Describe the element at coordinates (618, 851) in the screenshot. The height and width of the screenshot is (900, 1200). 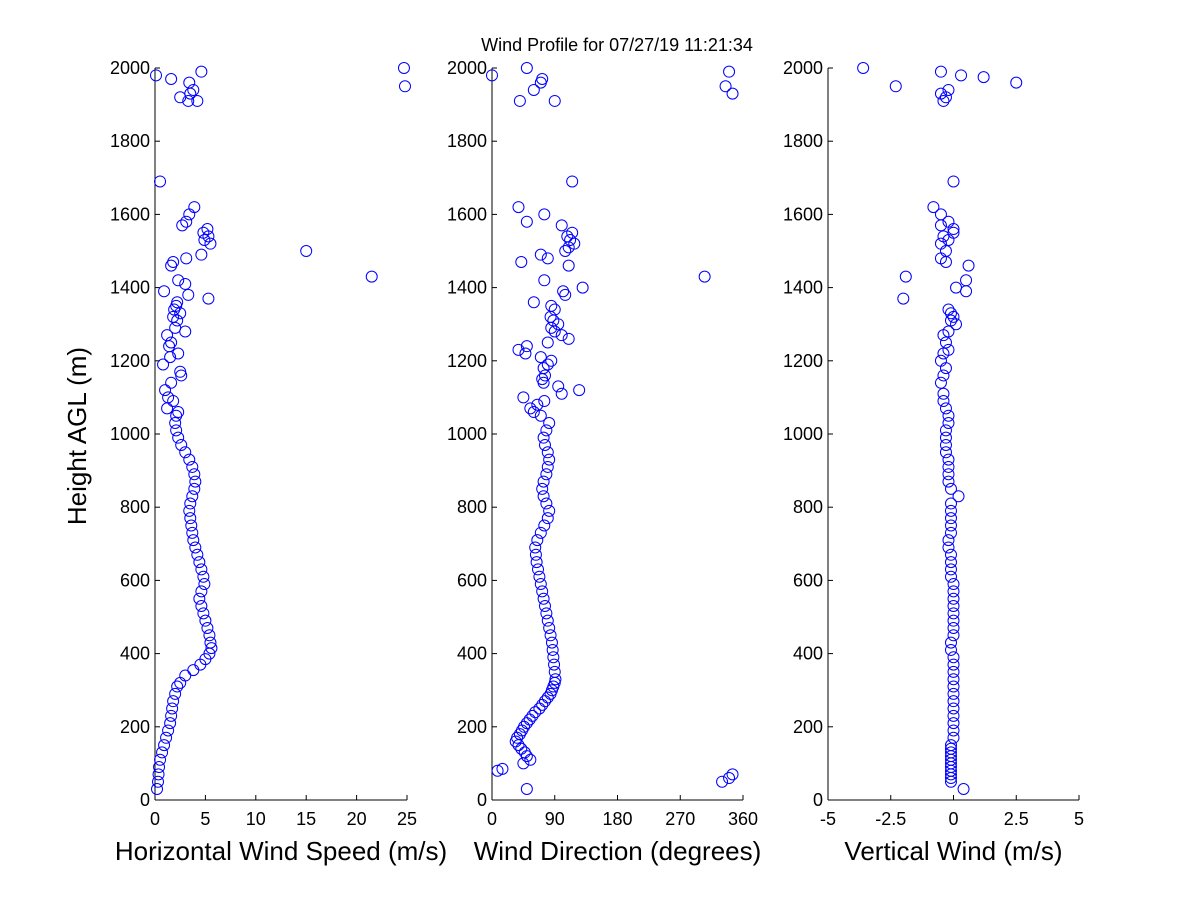
I see `x-axis-label: Wind Direction (degrees)` at that location.